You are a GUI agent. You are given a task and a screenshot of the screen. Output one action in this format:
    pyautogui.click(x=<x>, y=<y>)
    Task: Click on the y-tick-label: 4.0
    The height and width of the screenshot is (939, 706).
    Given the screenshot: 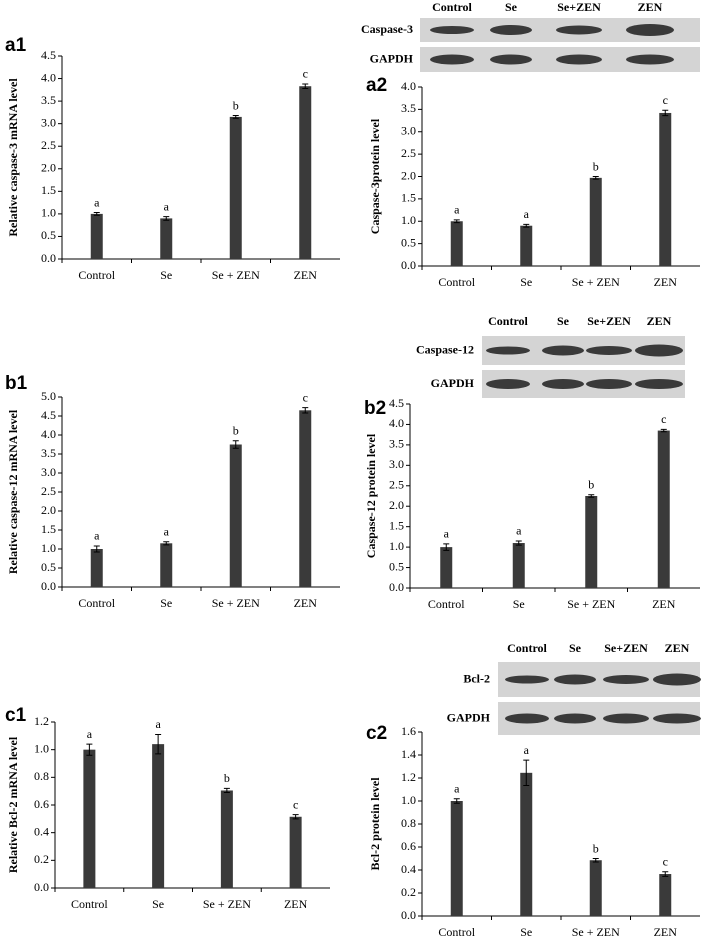 What is the action you would take?
    pyautogui.click(x=48, y=434)
    